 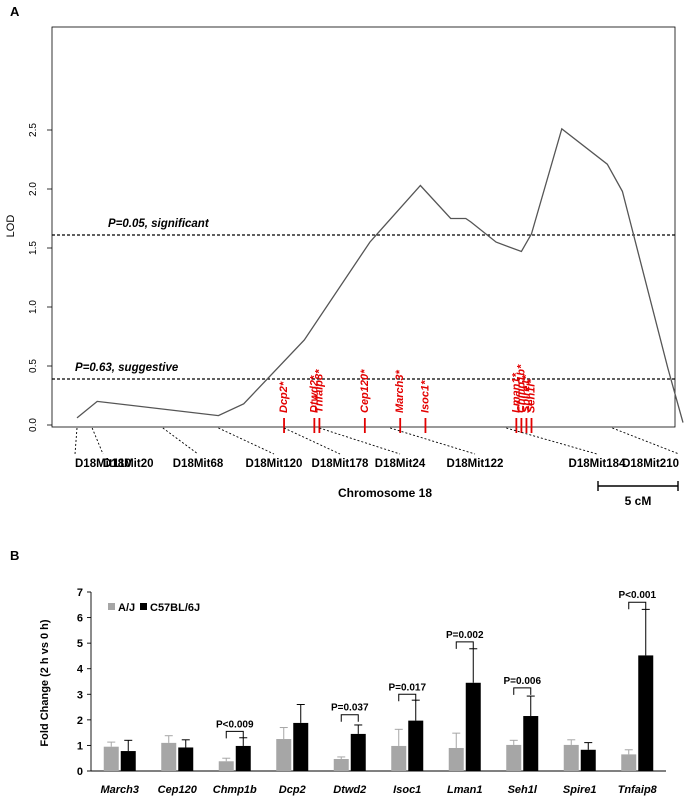 What do you see at coordinates (475, 464) in the screenshot?
I see `marker-label-6: D18Mit122` at bounding box center [475, 464].